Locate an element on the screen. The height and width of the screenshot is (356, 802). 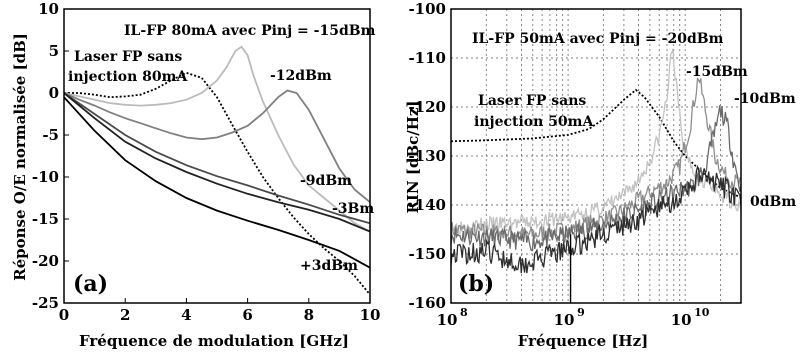
chart-b-ytick-label: -120 is located at coordinates (427, 107).